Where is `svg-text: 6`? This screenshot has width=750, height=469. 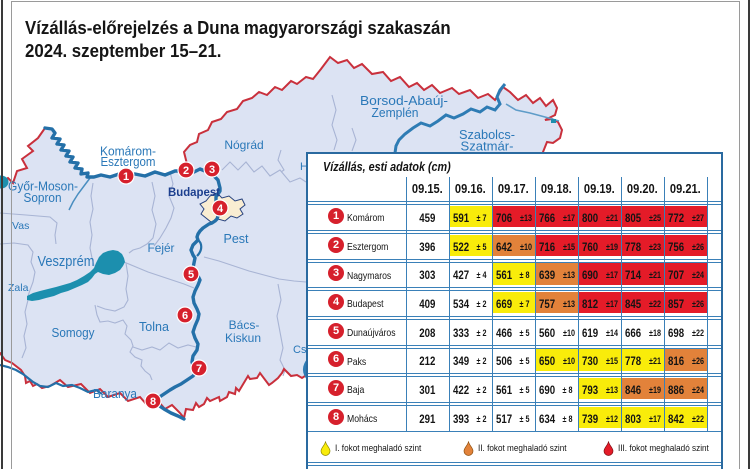 svg-text: 6 is located at coordinates (185, 316).